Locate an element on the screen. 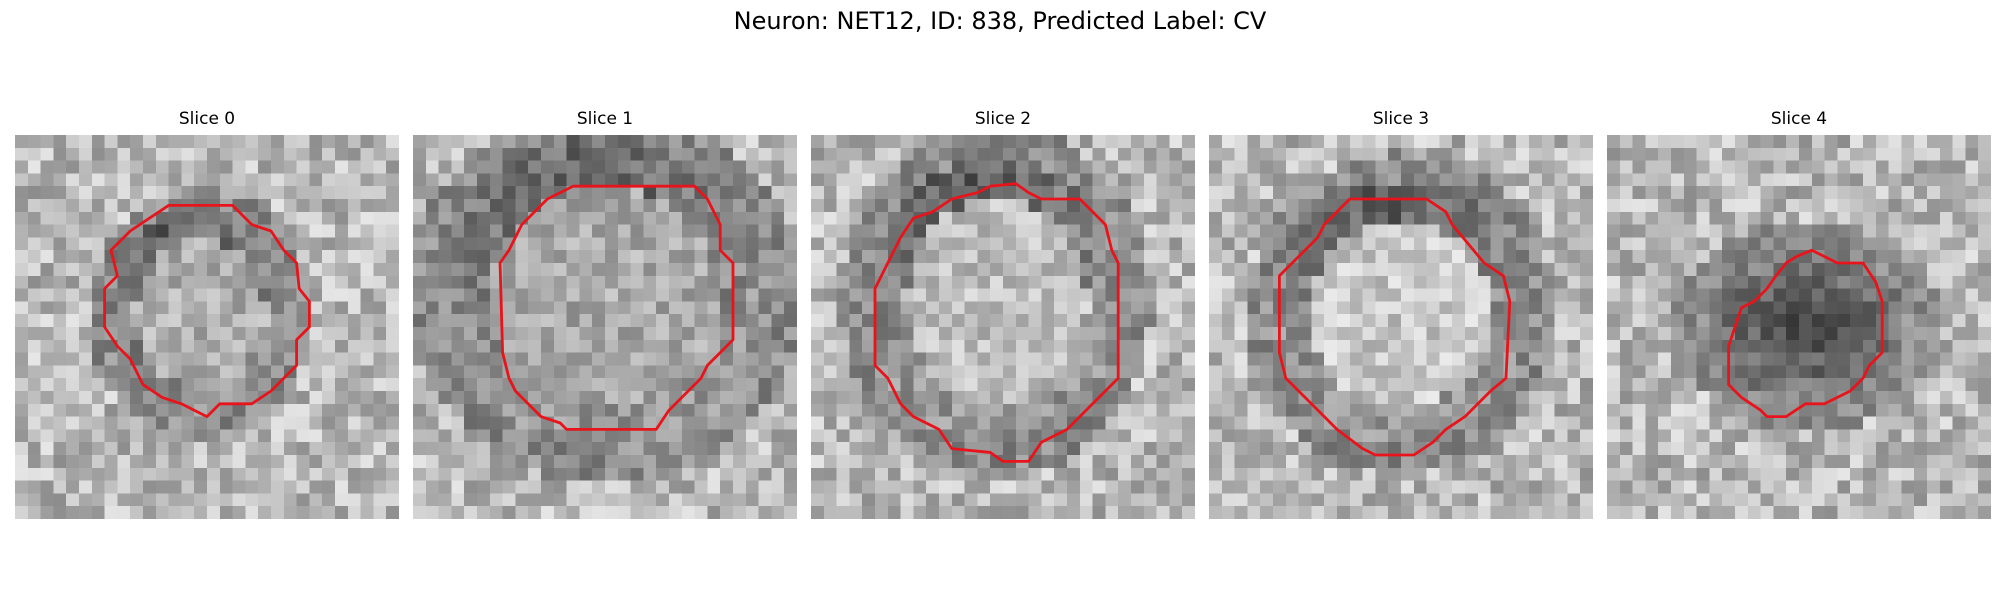 The width and height of the screenshot is (2000, 600). slice-title: Slice 1 is located at coordinates (605, 119).